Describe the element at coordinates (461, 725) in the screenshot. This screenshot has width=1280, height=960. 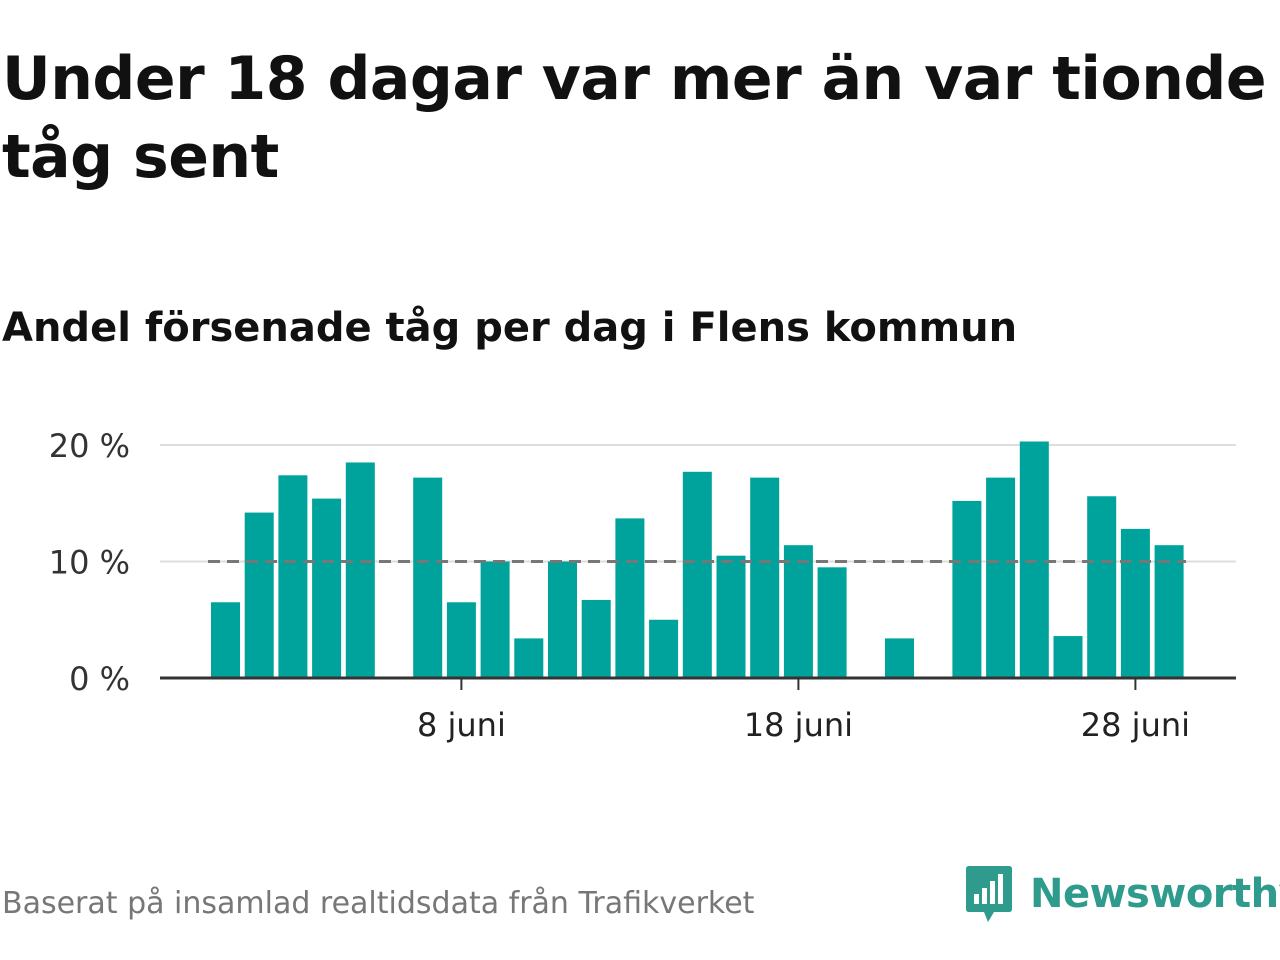
I see `x-tick-label: 8 juni` at that location.